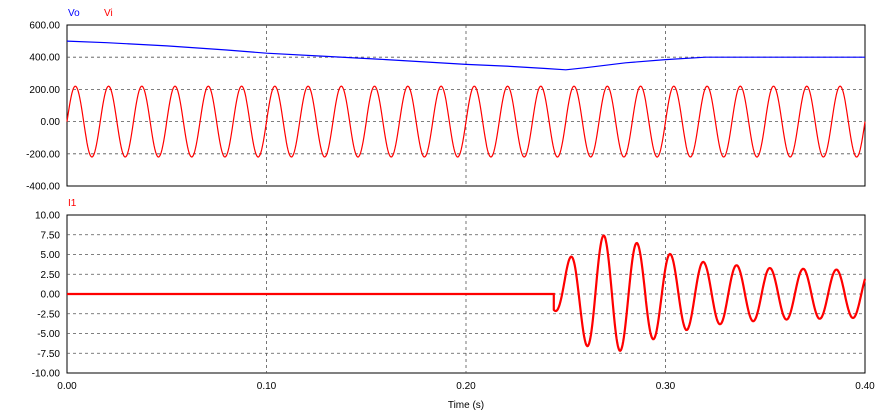 This screenshot has height=418, width=886. Describe the element at coordinates (465, 55) in the screenshot. I see `series-vo-line` at that location.